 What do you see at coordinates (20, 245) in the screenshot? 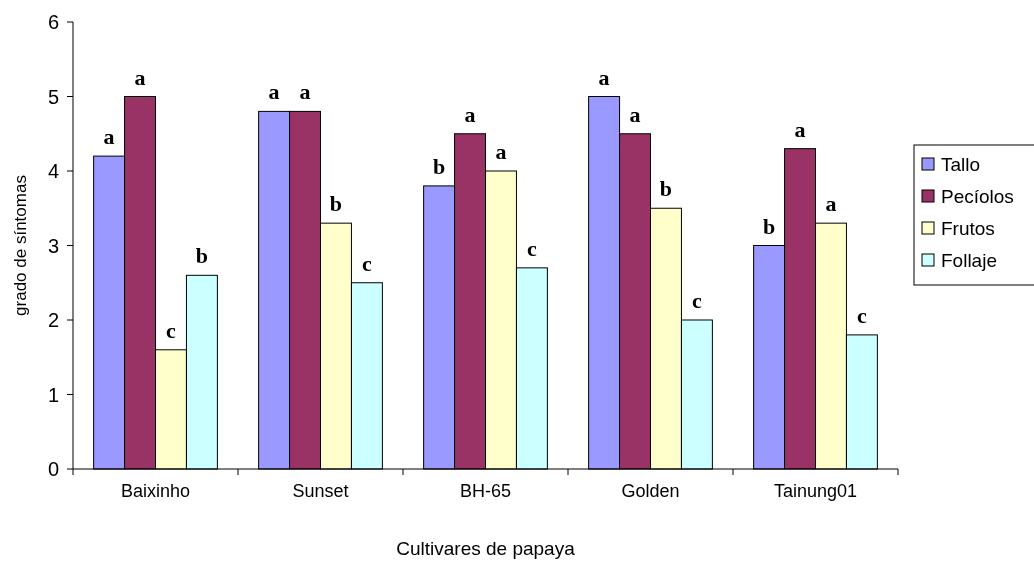
I see `y-axis-title: grado de síntomas` at bounding box center [20, 245].